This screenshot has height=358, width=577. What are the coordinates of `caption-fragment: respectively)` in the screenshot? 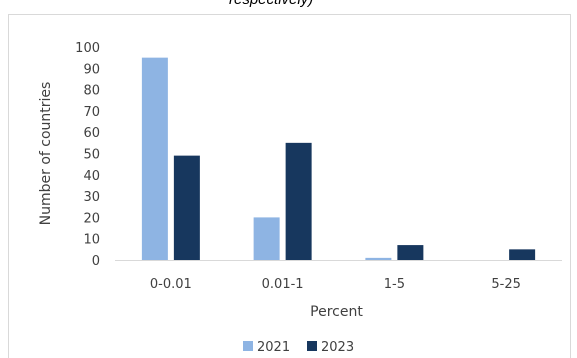 It's located at (288, 8).